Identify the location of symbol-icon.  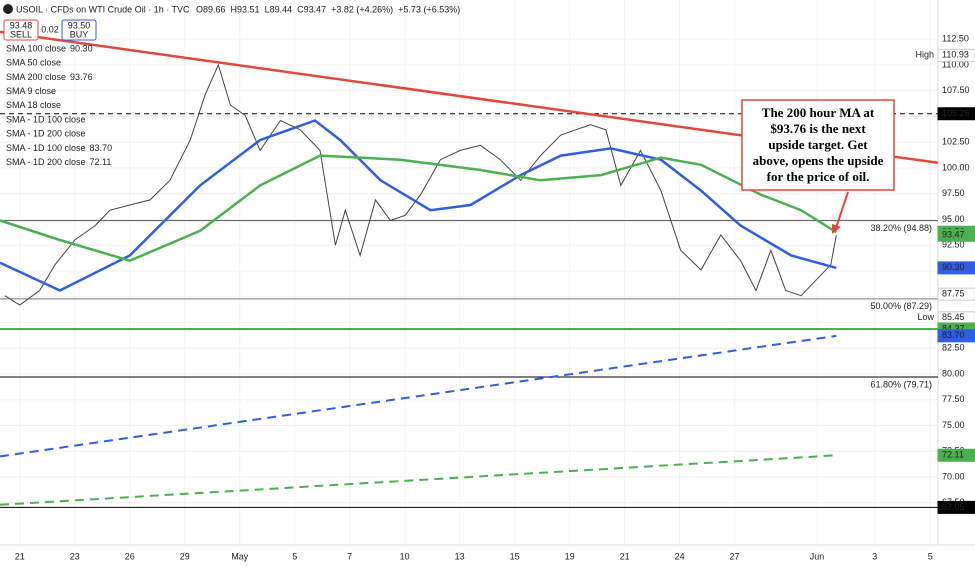
(8, 9).